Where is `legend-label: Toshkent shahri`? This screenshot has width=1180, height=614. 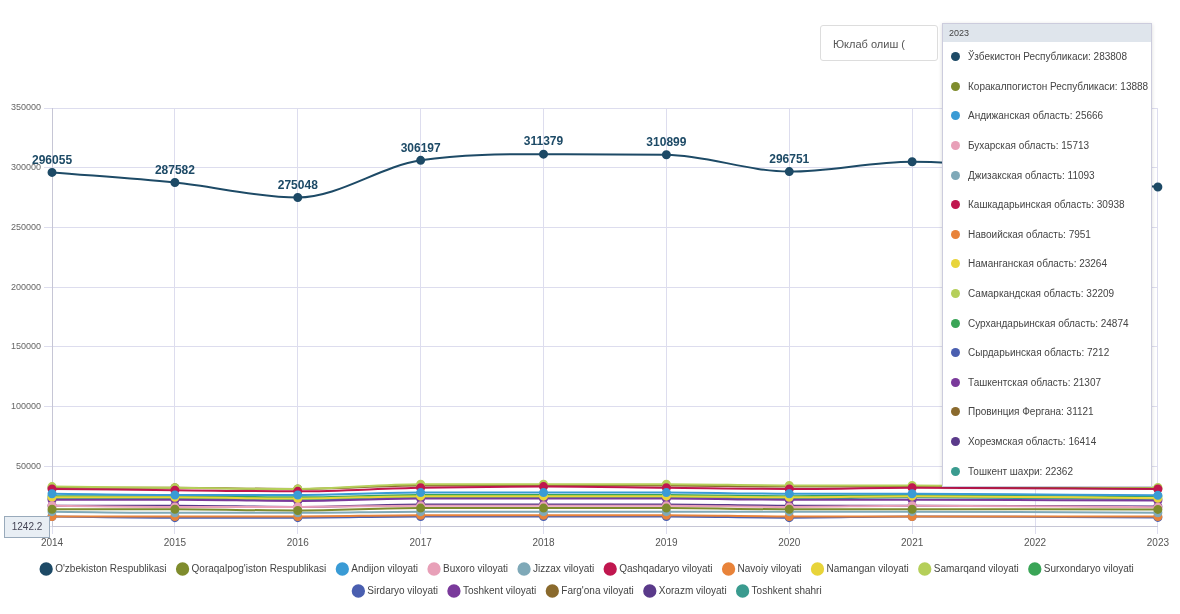
legend-label: Toshkent shahri is located at coordinates (786, 590).